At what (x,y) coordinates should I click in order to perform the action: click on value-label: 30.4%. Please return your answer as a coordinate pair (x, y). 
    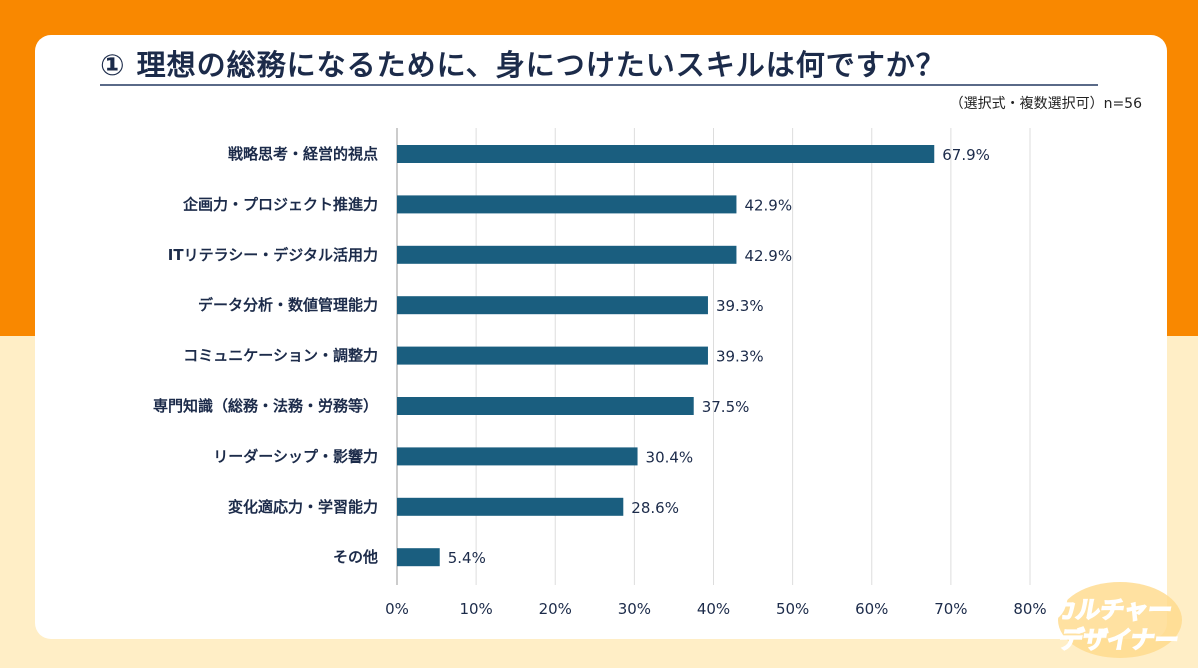
    Looking at the image, I should click on (670, 457).